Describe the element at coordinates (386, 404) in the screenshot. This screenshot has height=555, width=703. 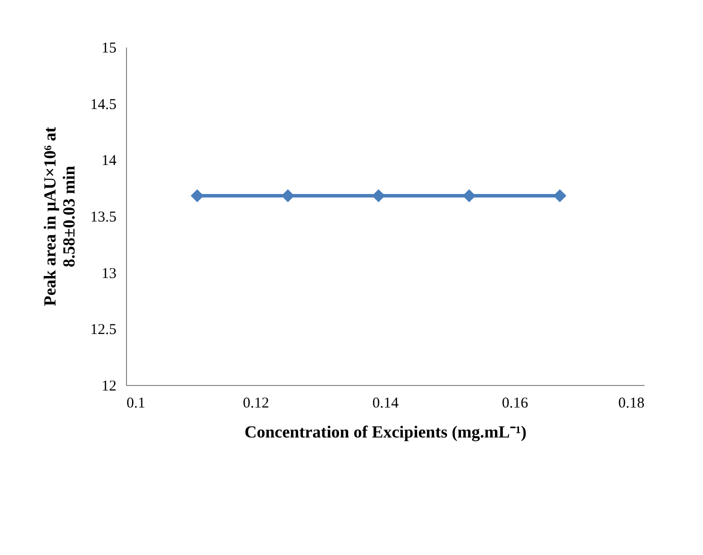
I see `x-tick-label: 0.14` at that location.